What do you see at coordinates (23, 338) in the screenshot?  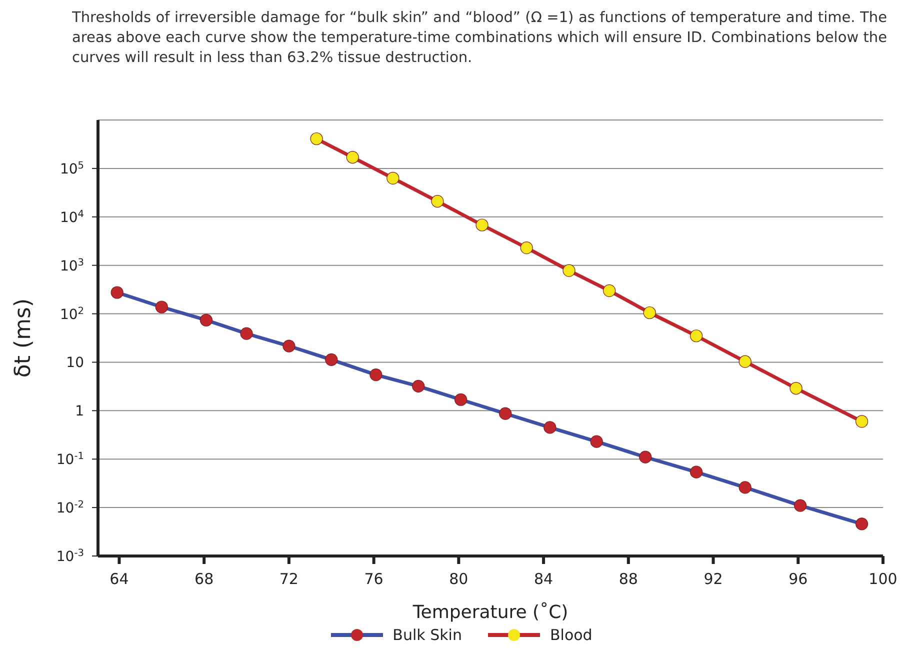 I see `y-axis-title: δt (ms)` at bounding box center [23, 338].